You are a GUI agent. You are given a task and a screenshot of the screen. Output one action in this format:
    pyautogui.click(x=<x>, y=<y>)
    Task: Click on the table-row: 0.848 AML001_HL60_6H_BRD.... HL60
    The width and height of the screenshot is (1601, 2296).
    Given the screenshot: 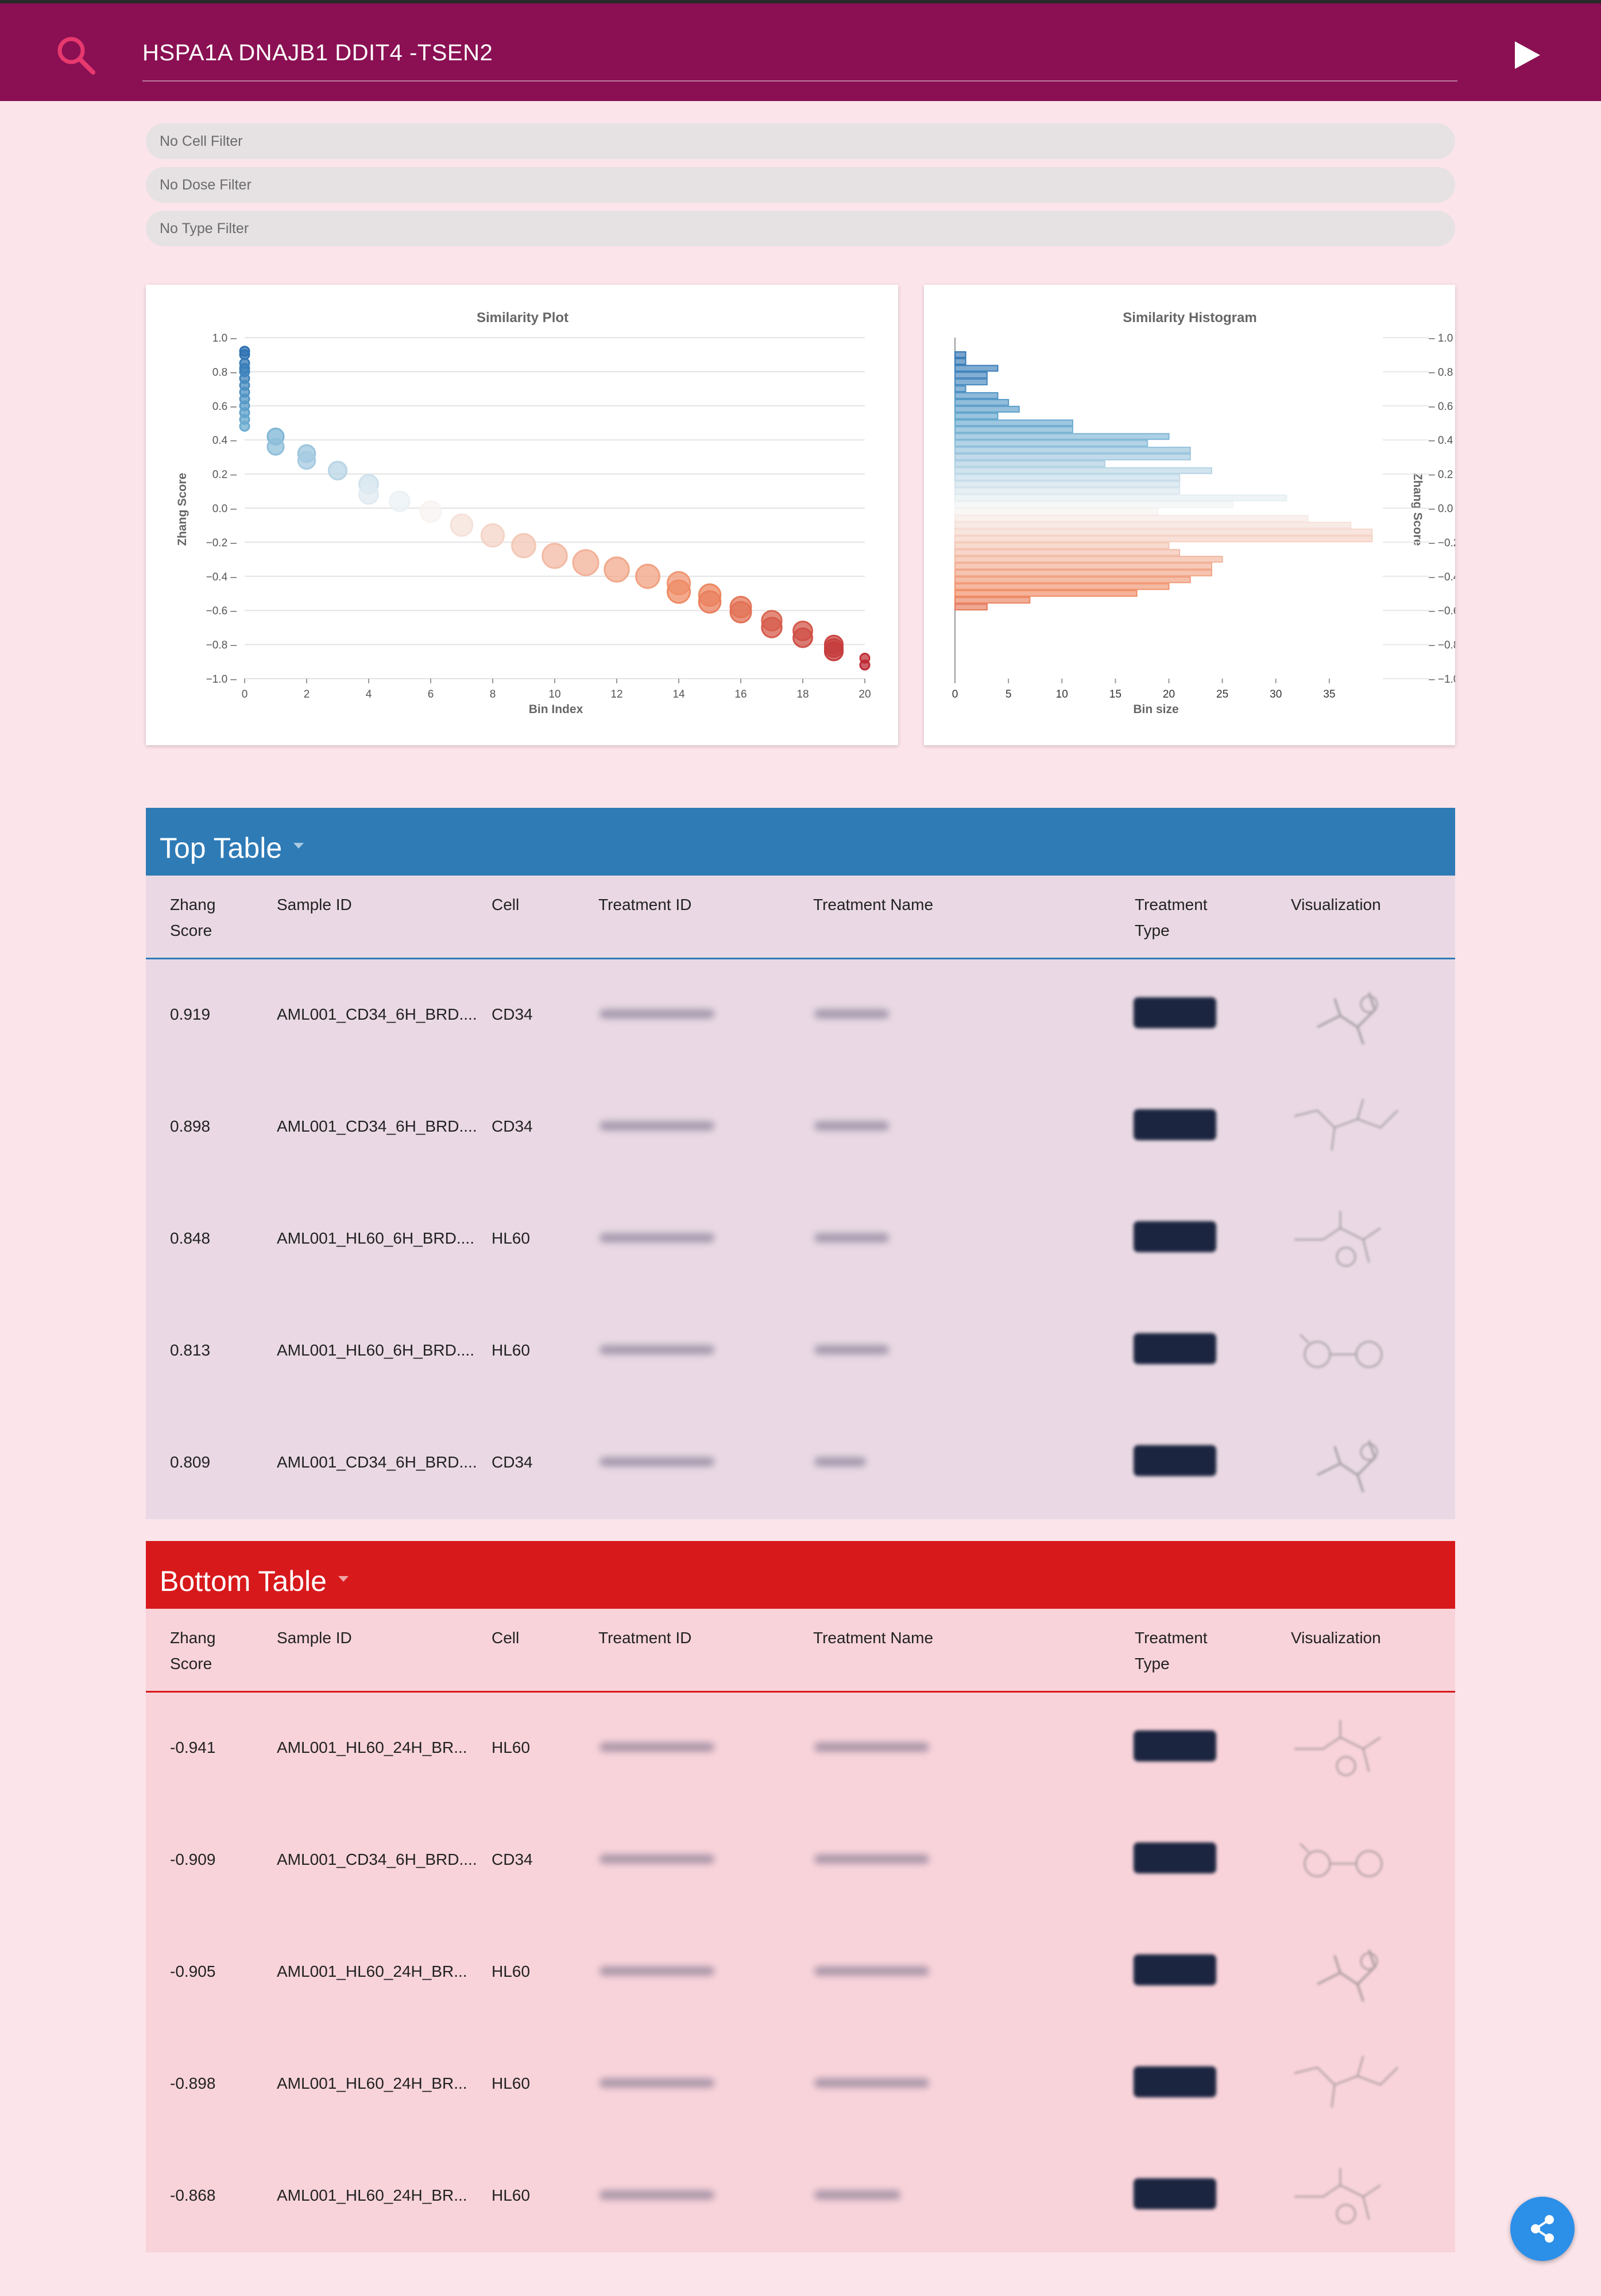 What is the action you would take?
    pyautogui.click(x=800, y=1239)
    